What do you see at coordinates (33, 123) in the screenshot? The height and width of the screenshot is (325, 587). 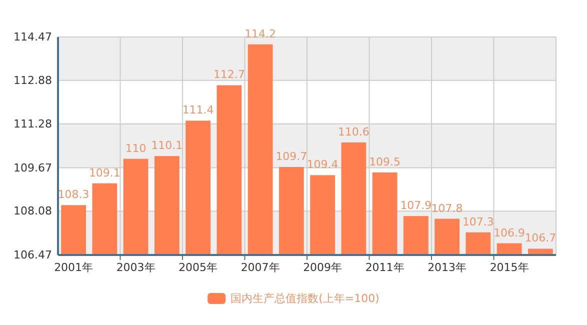 I see `y-tick-label: 111.28` at bounding box center [33, 123].